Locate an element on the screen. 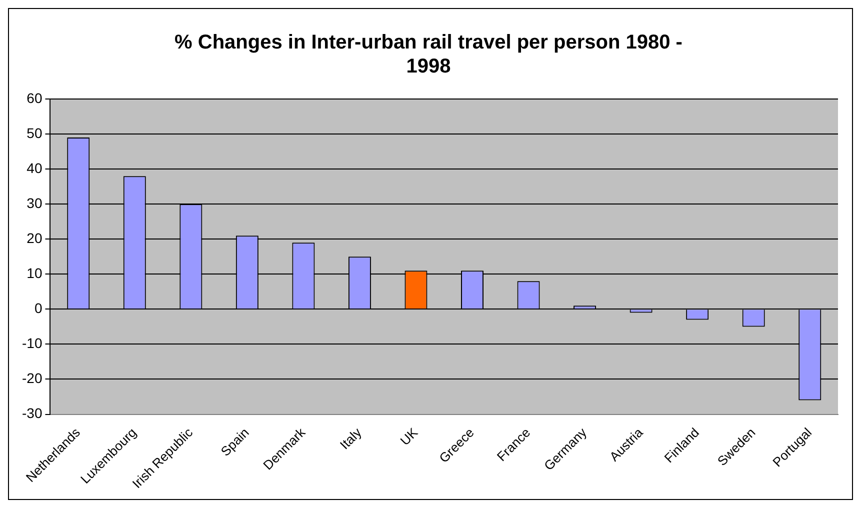 The width and height of the screenshot is (861, 508). x-tick-label: Italy is located at coordinates (350, 438).